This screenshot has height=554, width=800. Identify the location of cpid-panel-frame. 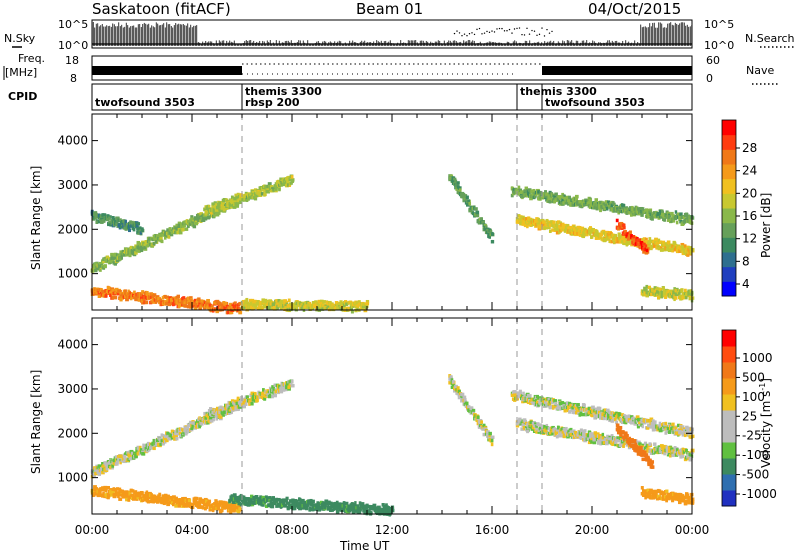
(392, 97).